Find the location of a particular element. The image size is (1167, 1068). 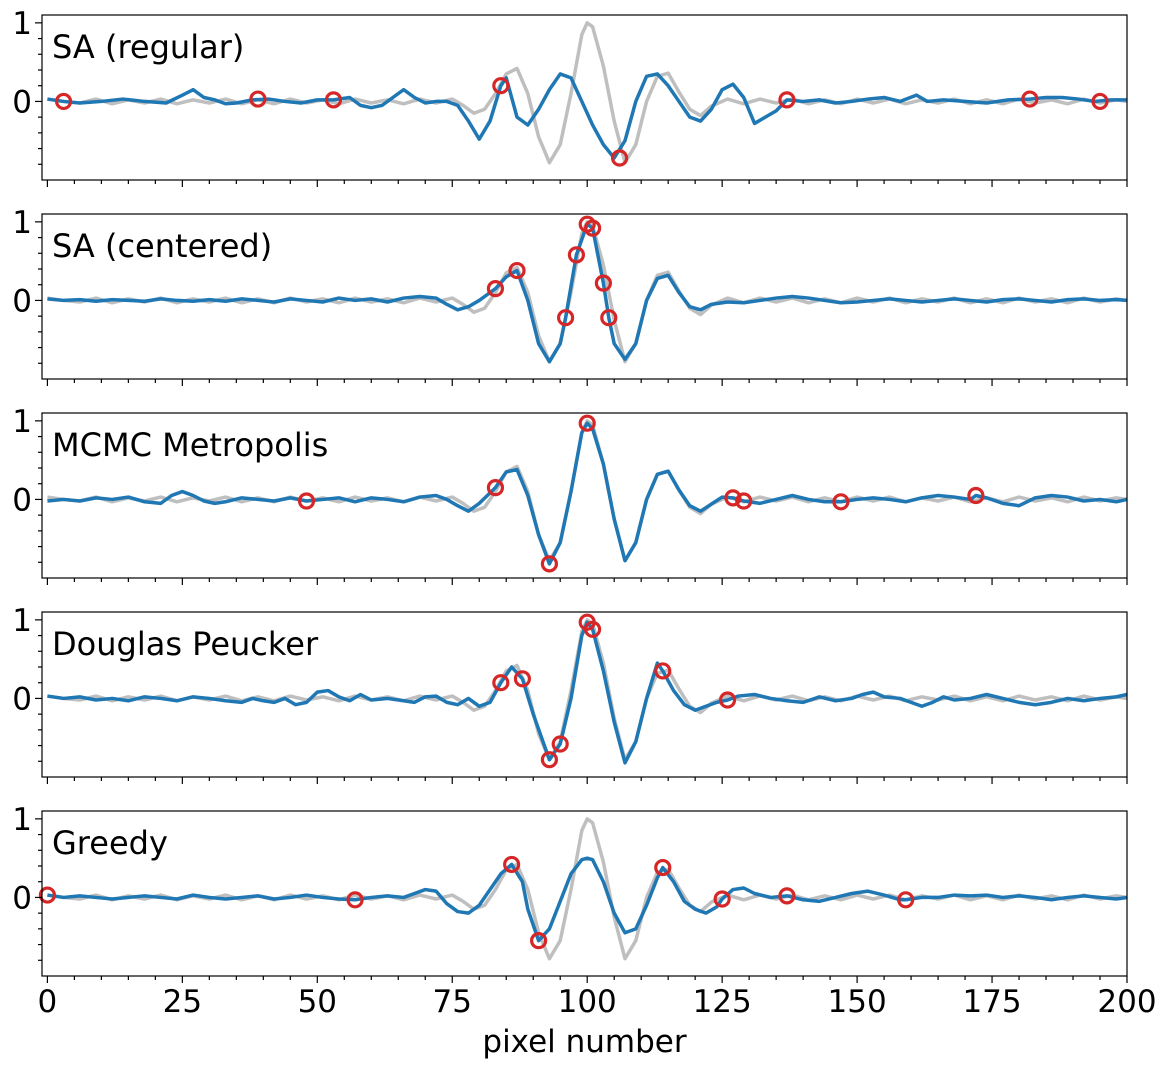

x-tick-label: 50 is located at coordinates (317, 1002).